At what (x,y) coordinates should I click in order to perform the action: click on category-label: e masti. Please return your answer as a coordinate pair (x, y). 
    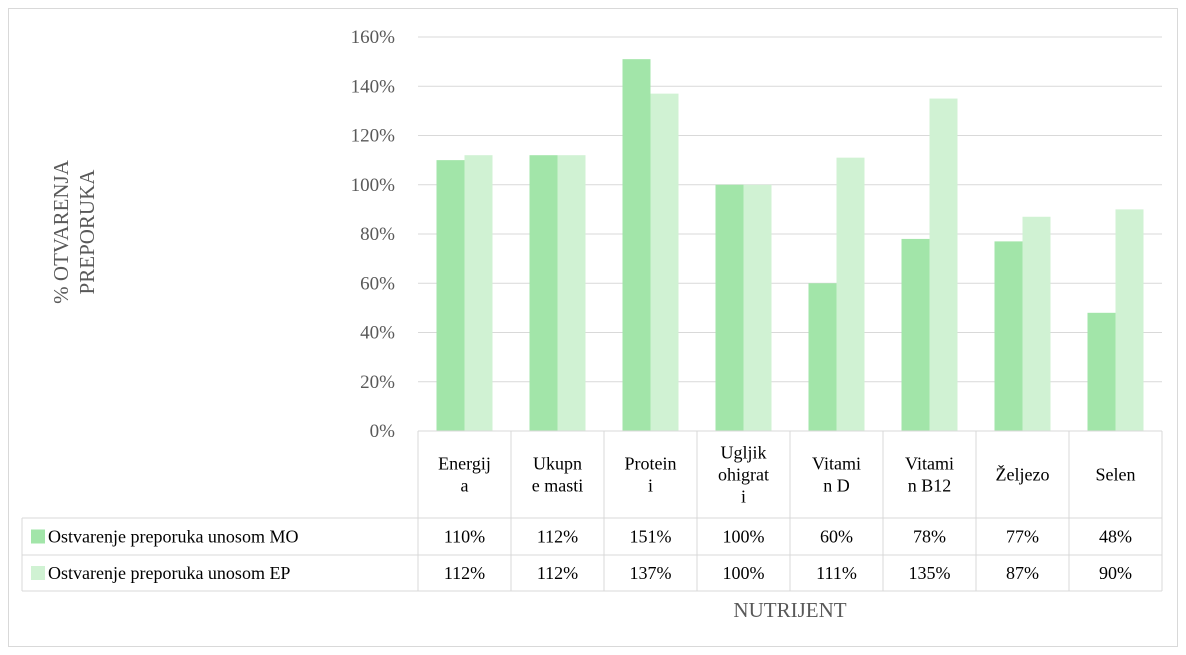
    Looking at the image, I should click on (558, 486).